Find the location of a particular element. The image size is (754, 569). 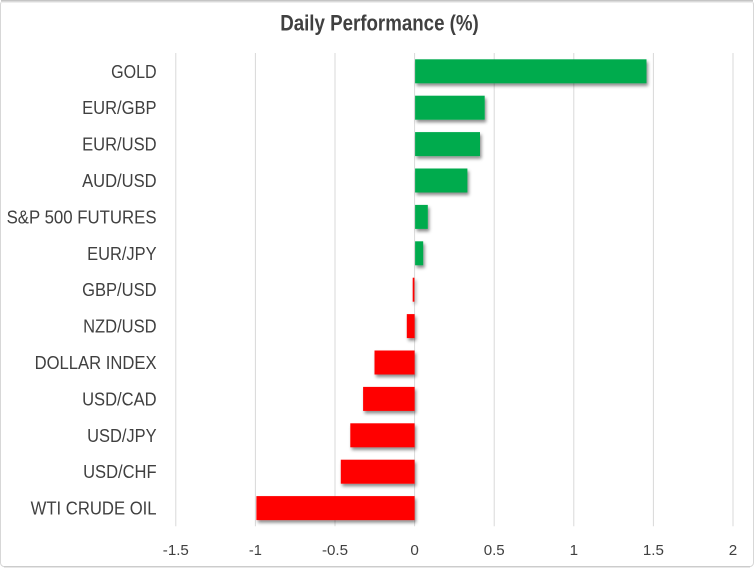

svg-text: EUR/JPY is located at coordinates (122, 254).